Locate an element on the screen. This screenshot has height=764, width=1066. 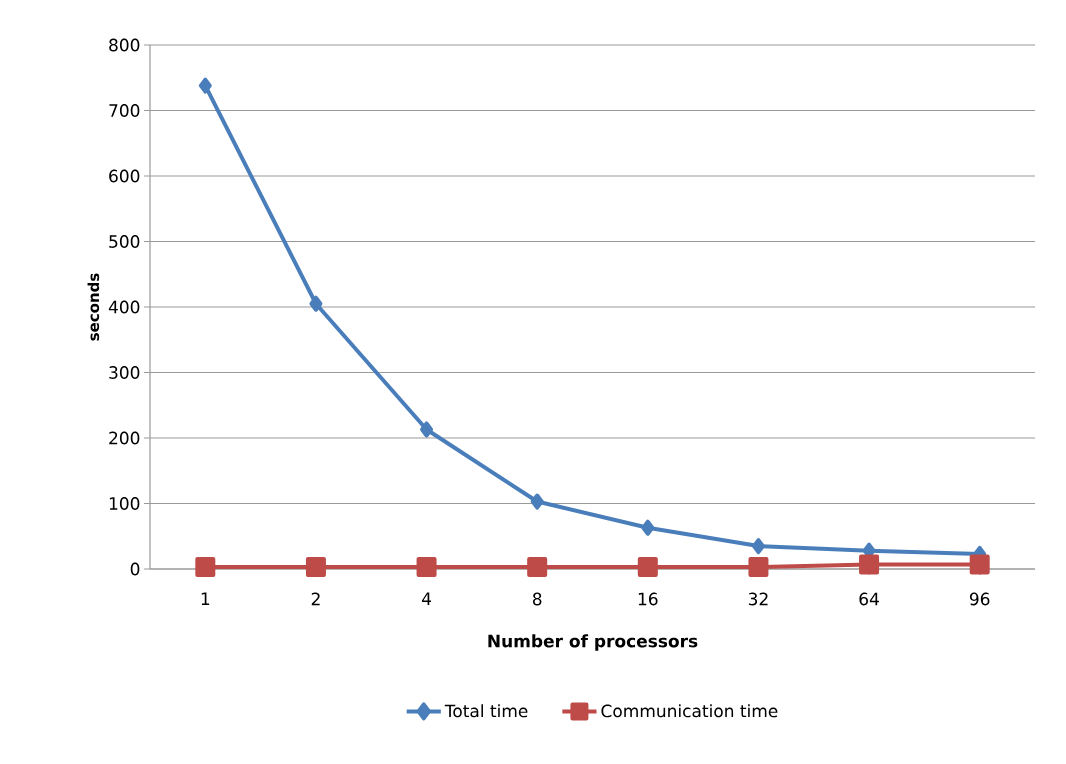
x-tick-label: 8 is located at coordinates (537, 599).